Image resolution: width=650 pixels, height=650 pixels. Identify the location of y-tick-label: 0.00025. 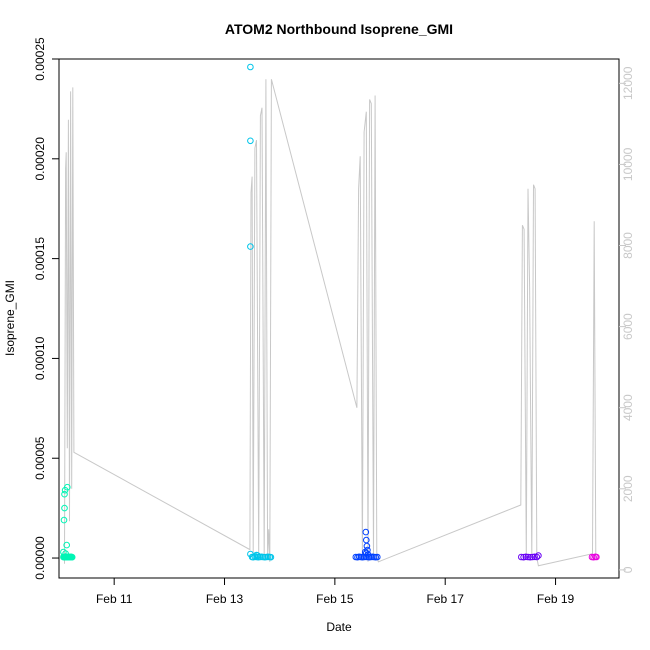
(40, 59).